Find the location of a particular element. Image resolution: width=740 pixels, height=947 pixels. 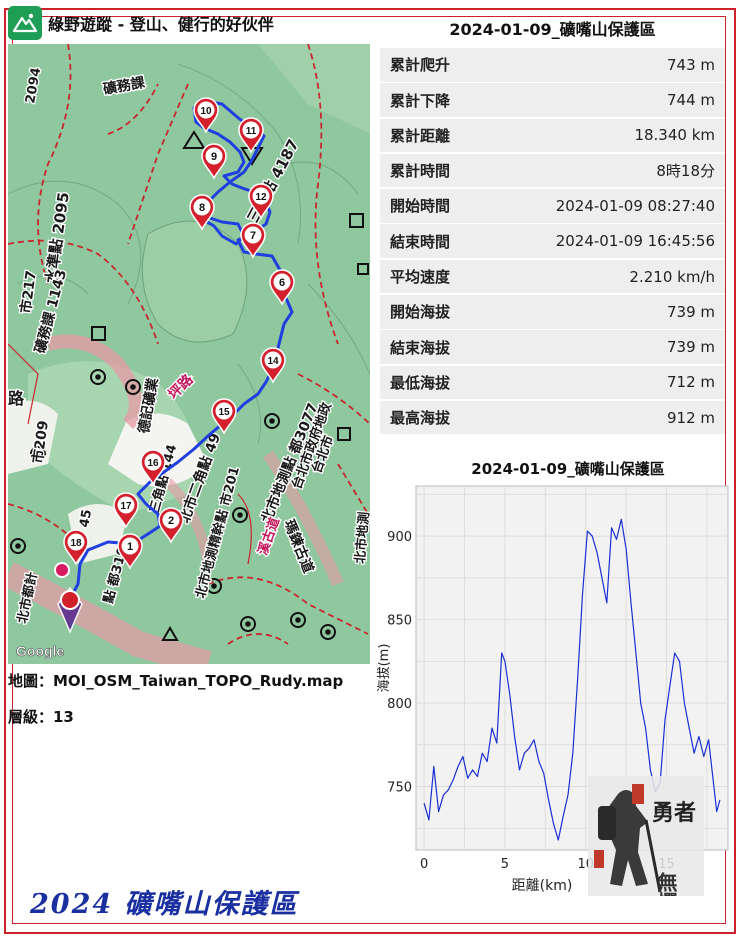

waypoint-number: 2 is located at coordinates (171, 521).